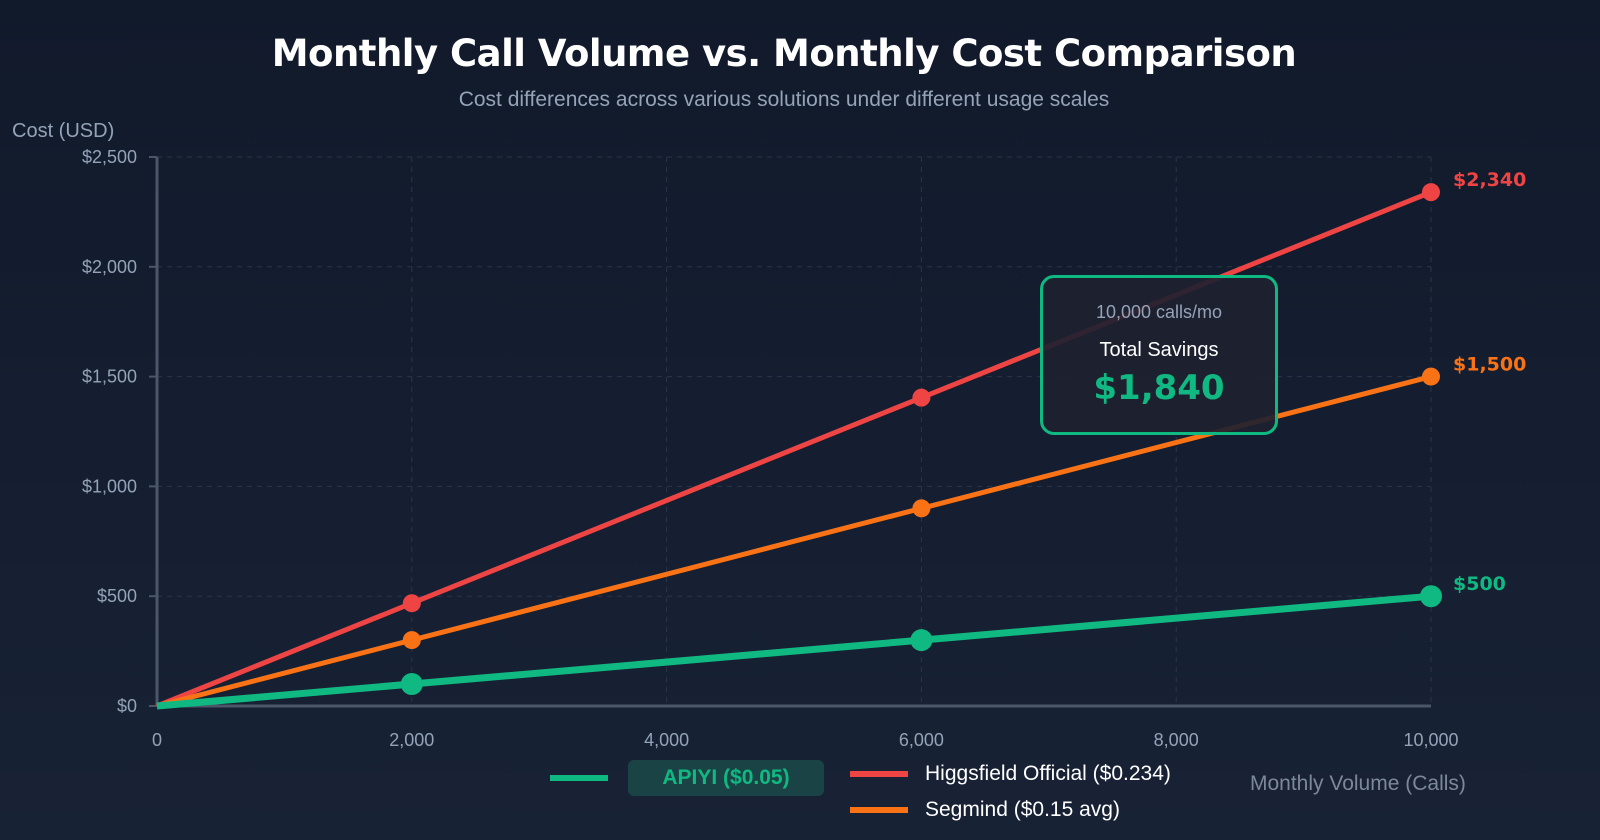  Describe the element at coordinates (117, 596) in the screenshot. I see `y-tick-label: $500` at that location.